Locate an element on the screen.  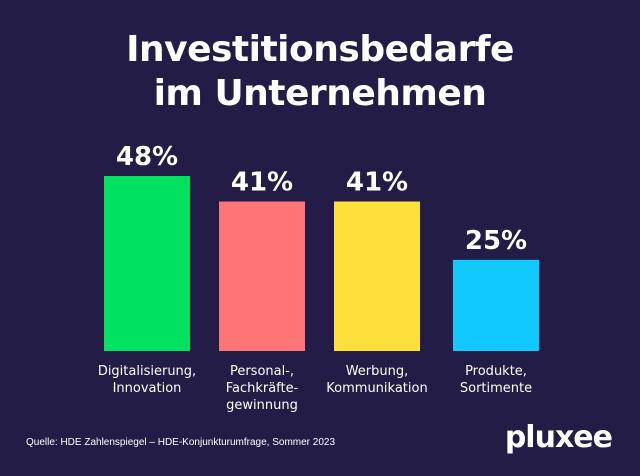
category-label-1-line-2: Innovation is located at coordinates (147, 388).